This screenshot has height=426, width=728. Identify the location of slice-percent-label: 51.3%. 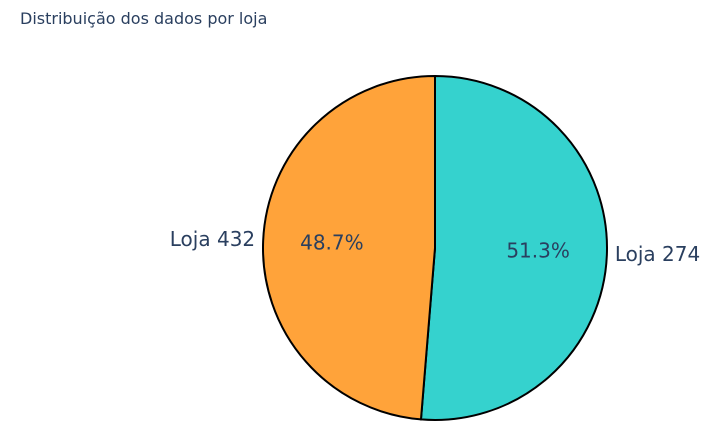
(538, 251).